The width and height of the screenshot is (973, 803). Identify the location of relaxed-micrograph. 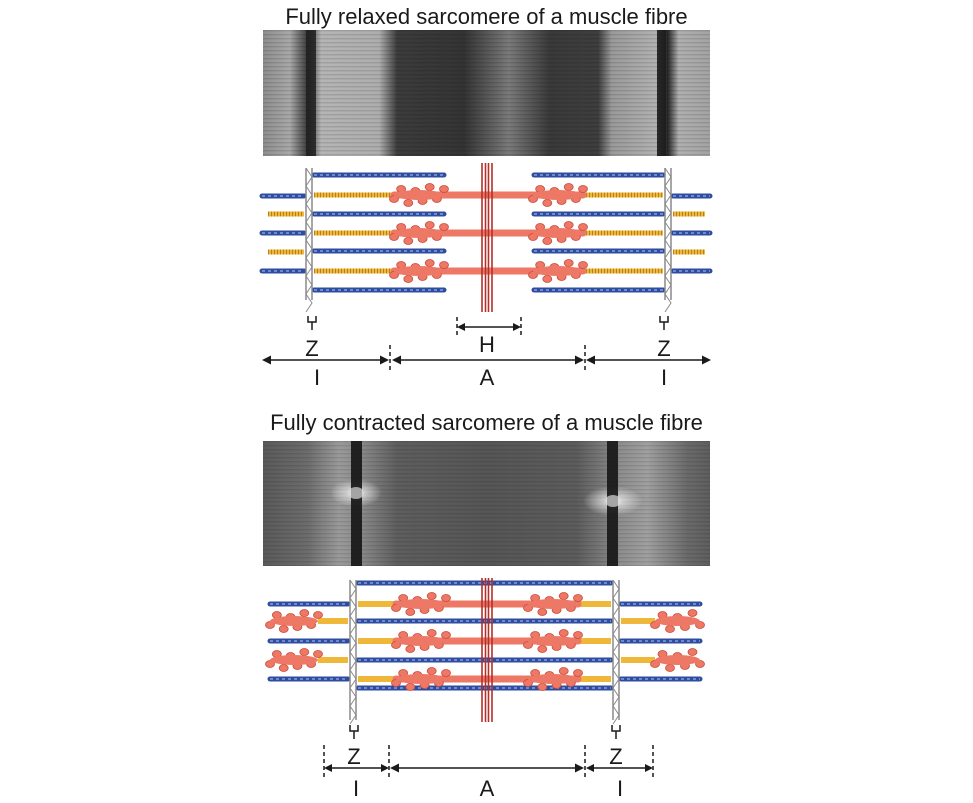
(486, 93).